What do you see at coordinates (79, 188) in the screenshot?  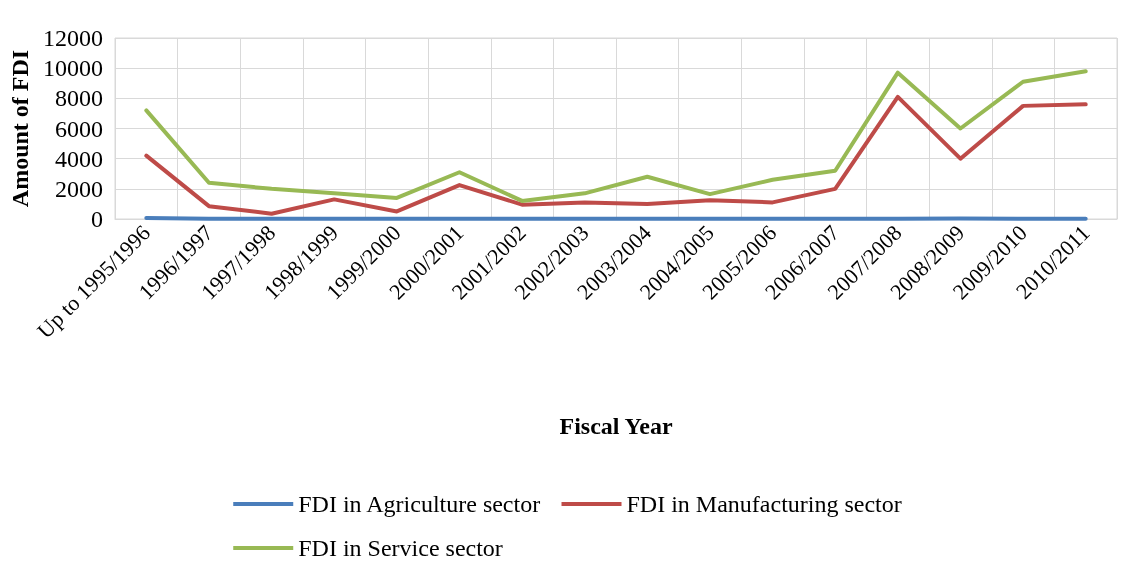 I see `y-tick-label: 2000` at bounding box center [79, 188].